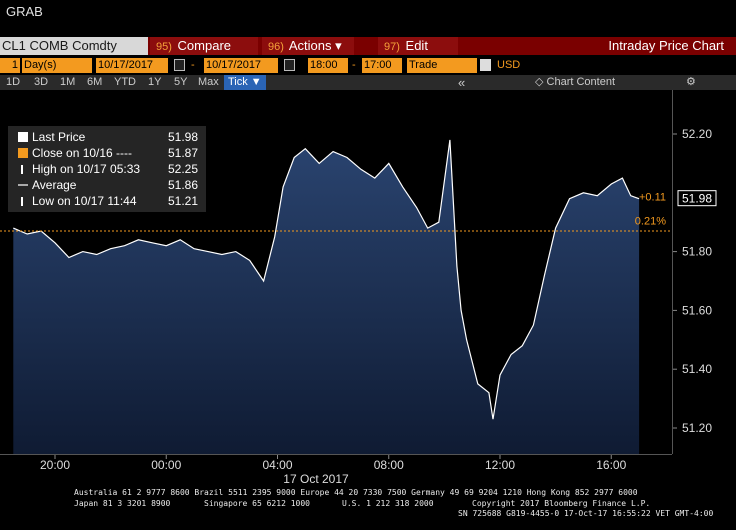 This screenshot has height=530, width=736. I want to click on actions-number: 96), so click(276, 47).